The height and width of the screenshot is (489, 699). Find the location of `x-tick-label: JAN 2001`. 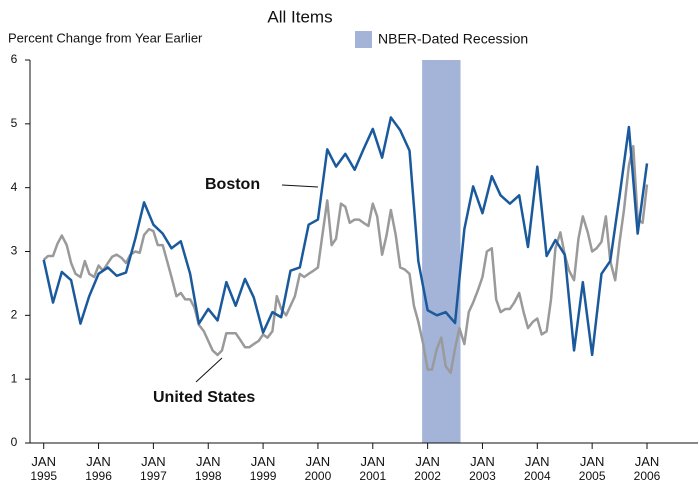

x-tick-label: JAN 2001 is located at coordinates (372, 468).